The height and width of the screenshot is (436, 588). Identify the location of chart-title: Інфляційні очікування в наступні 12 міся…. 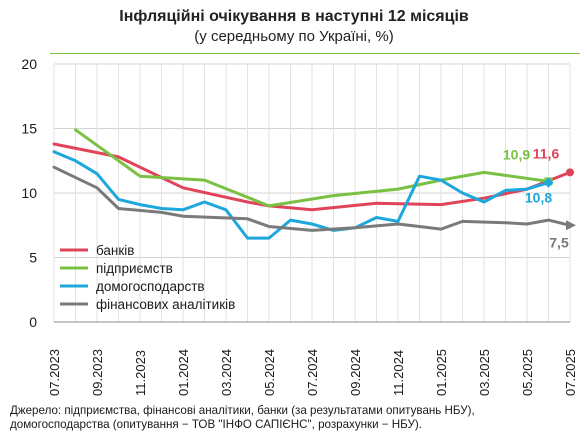
(294, 16).